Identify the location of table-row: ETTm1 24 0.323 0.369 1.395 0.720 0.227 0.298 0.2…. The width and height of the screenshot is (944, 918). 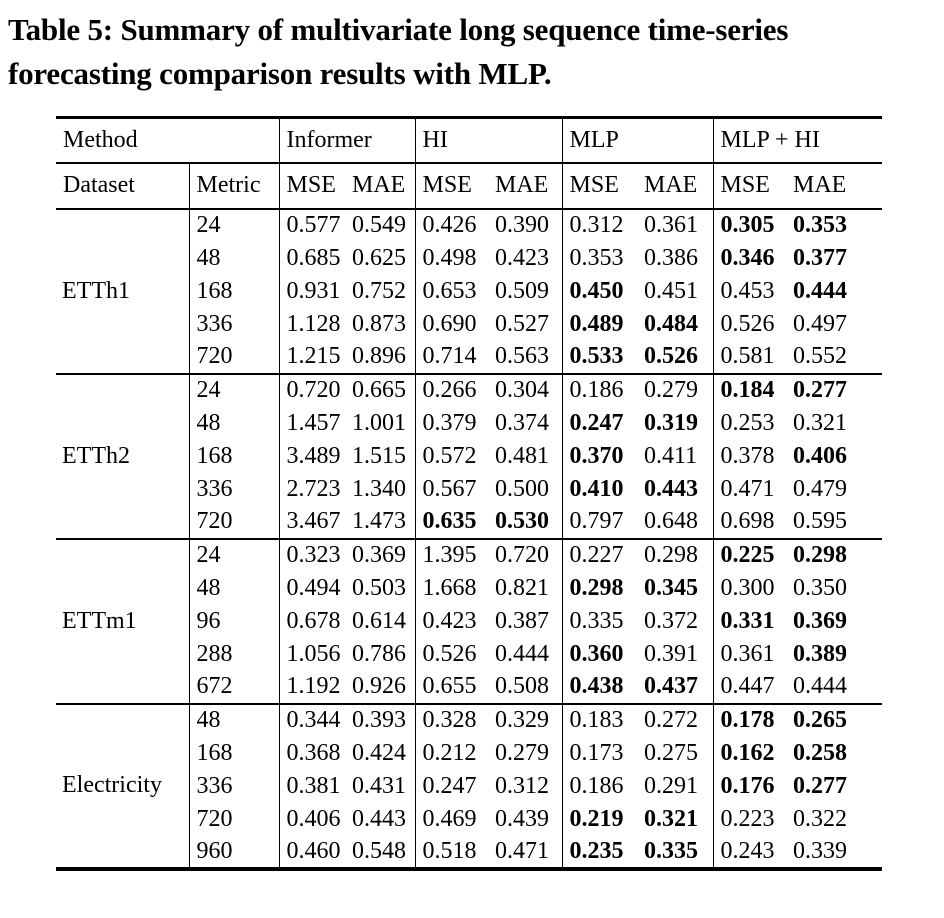
(469, 586).